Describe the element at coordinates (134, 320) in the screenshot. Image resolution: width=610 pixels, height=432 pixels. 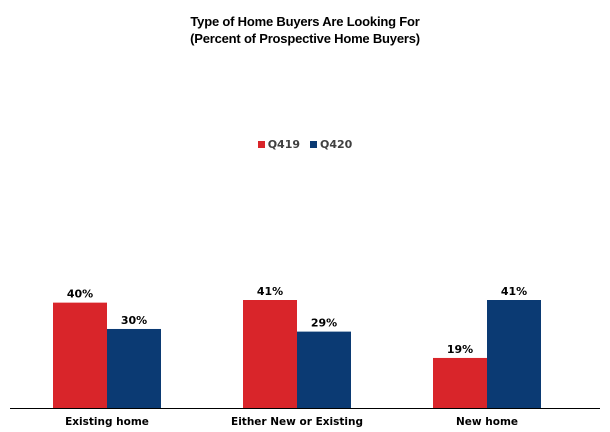
I see `data-label-q420-1: 30%` at that location.